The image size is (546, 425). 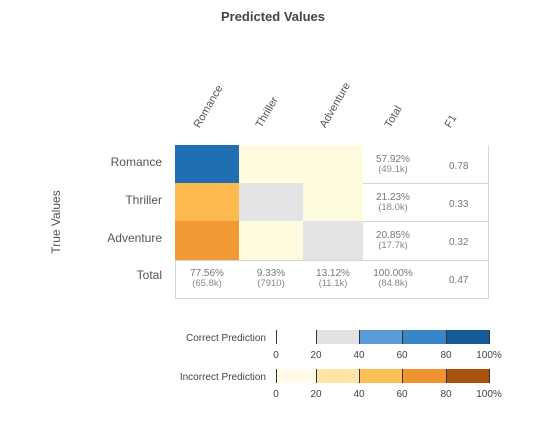 What do you see at coordinates (207, 164) in the screenshot?
I see `cell-romance-romance` at bounding box center [207, 164].